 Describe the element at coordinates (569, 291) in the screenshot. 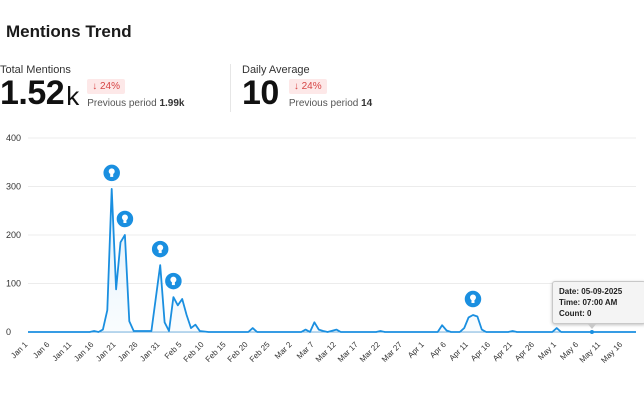

I see `tooltip-date-label: Date:` at that location.